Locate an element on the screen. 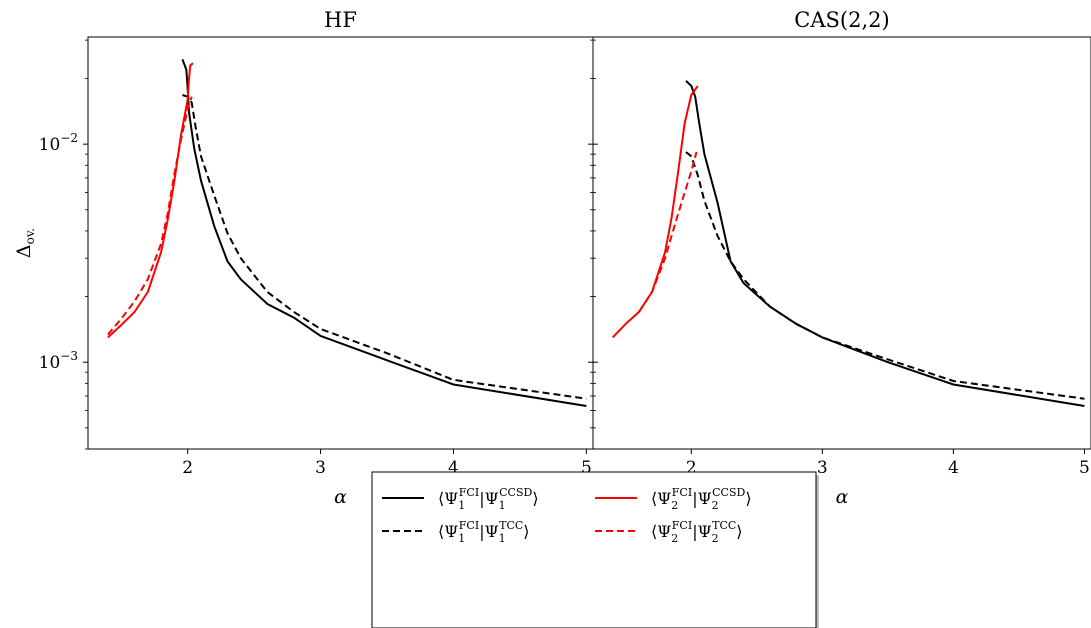  y-tick-label: 10⁻² is located at coordinates (58, 143).